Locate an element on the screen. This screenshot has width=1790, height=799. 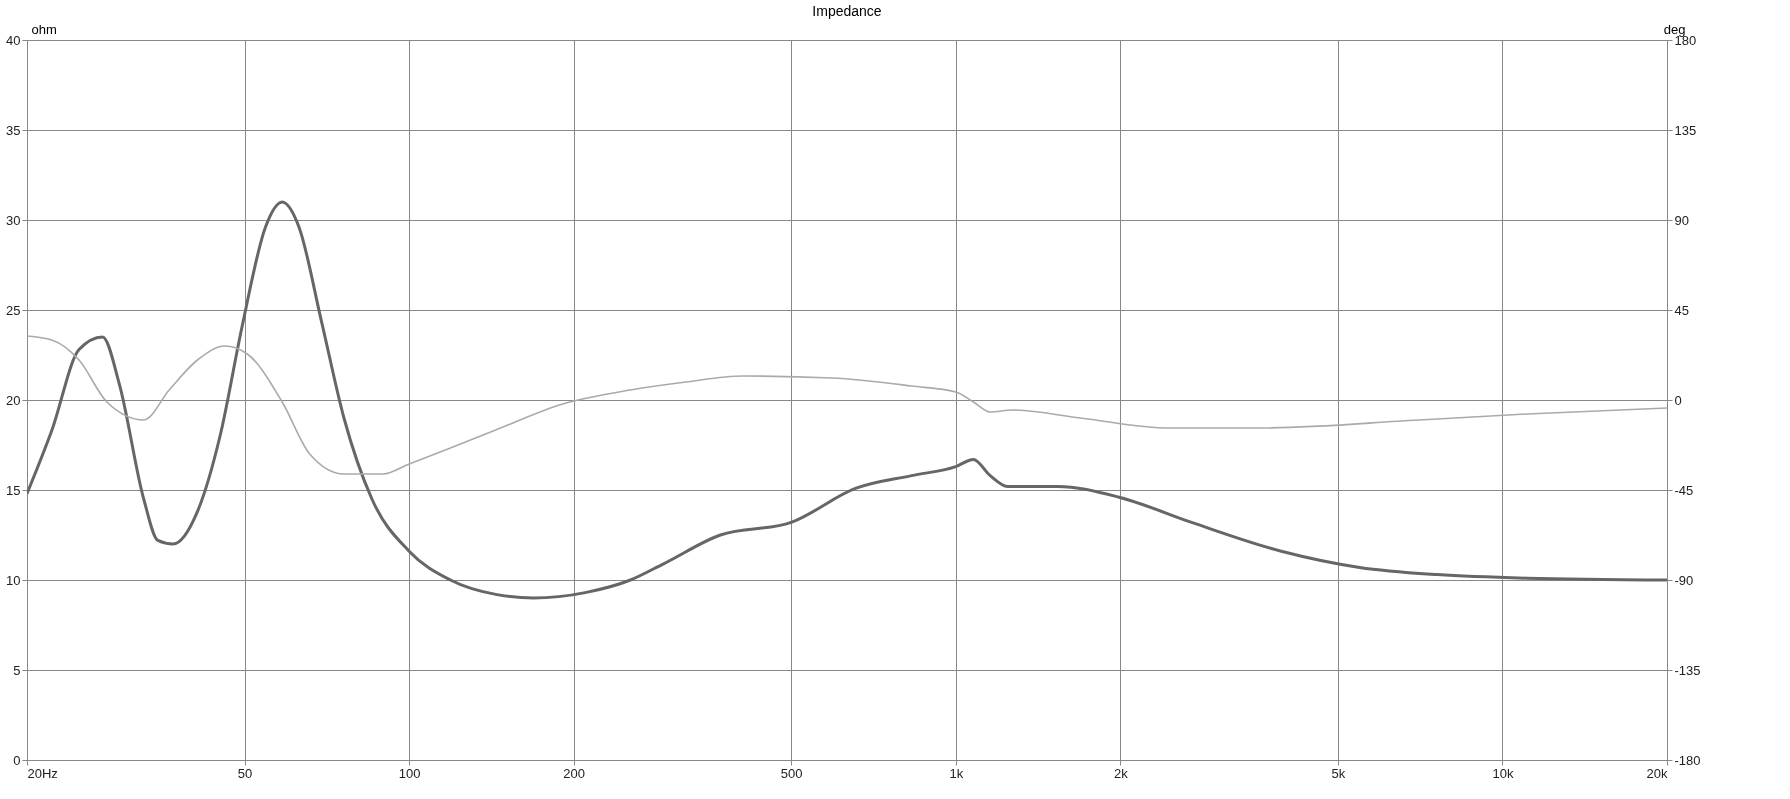
y2-tick-label: 0 is located at coordinates (1678, 400).